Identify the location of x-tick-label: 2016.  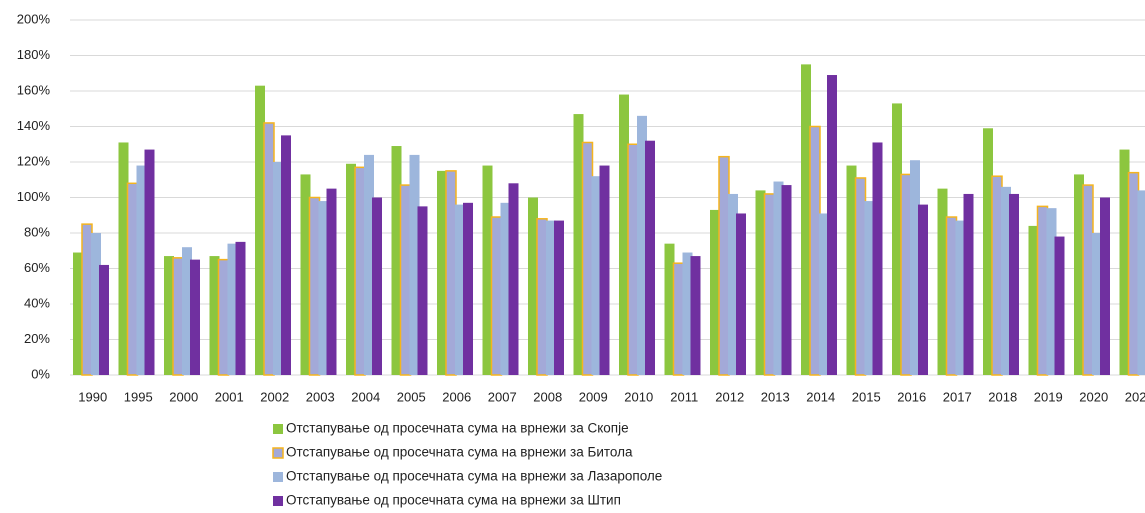
(911, 396).